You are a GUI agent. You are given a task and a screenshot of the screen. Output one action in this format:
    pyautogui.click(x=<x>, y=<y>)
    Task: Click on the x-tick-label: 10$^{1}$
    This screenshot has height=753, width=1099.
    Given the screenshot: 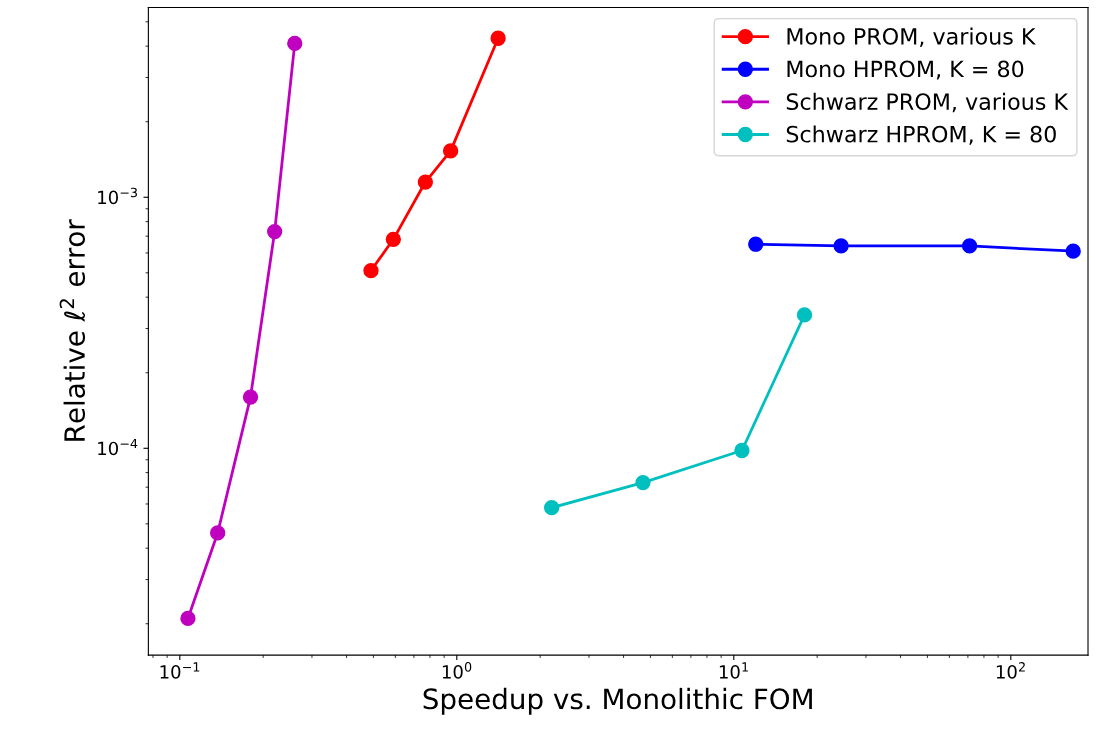 What is the action you would take?
    pyautogui.click(x=733, y=670)
    